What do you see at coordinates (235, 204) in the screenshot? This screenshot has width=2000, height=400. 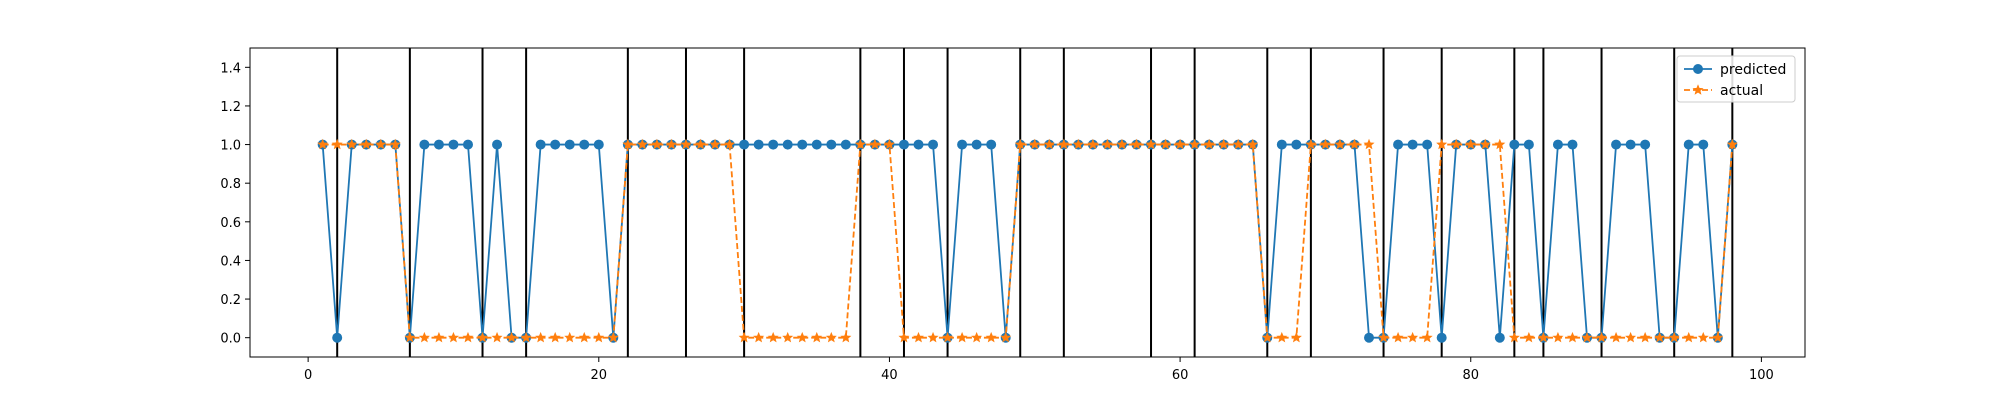 I see `y-axis: 0.0 0.2 0.4 0.6 0.8 1.0 1.2 1.4` at bounding box center [235, 204].